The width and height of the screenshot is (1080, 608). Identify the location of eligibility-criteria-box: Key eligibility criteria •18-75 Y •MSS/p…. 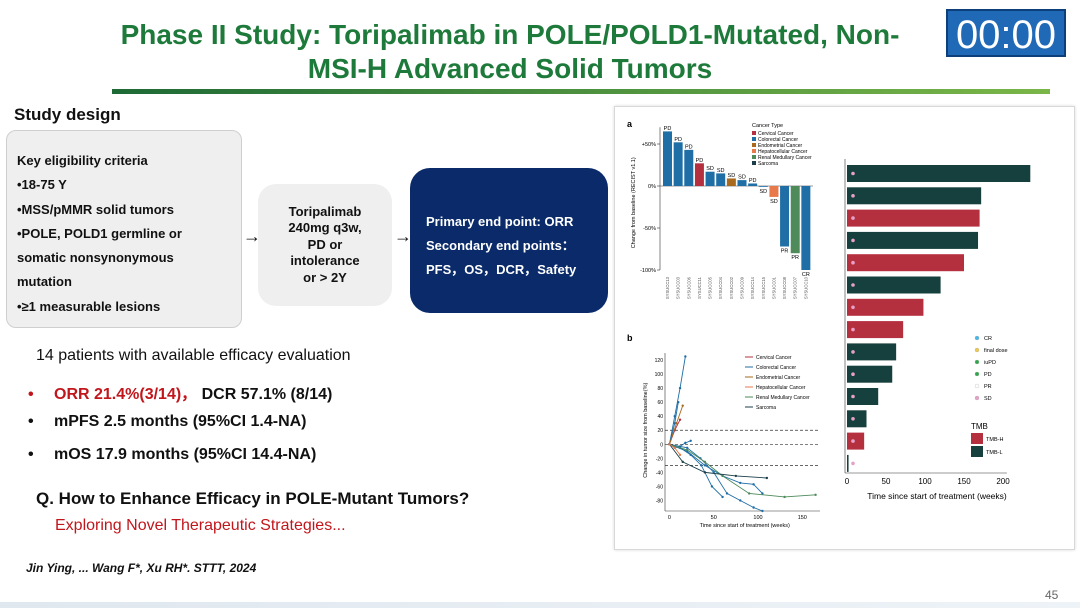
(124, 229).